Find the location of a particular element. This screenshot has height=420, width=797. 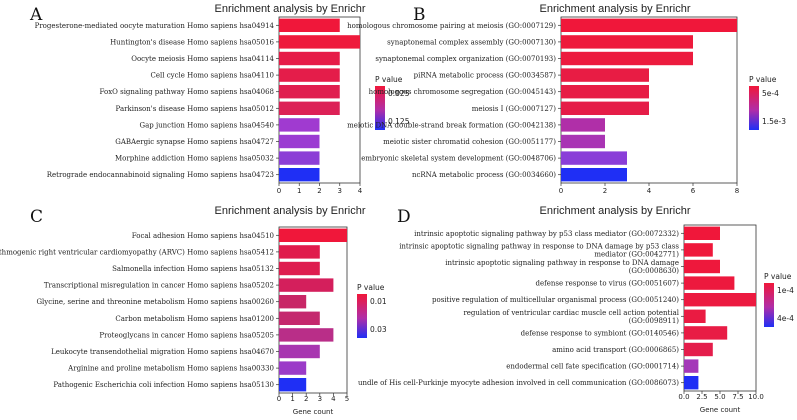

x-tick-label: 5.0 is located at coordinates (719, 397).